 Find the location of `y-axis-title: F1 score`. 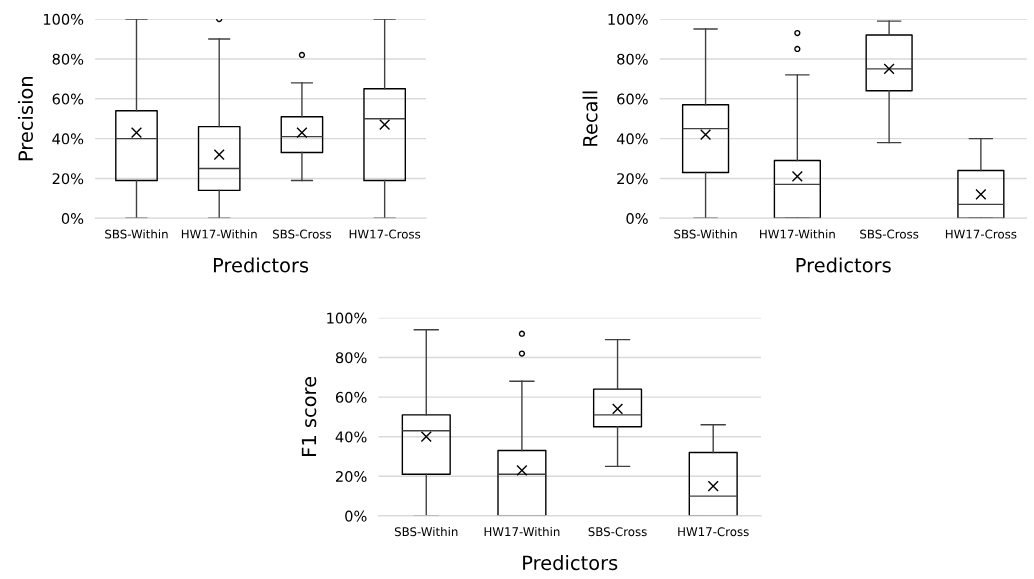

y-axis-title: F1 score is located at coordinates (309, 416).